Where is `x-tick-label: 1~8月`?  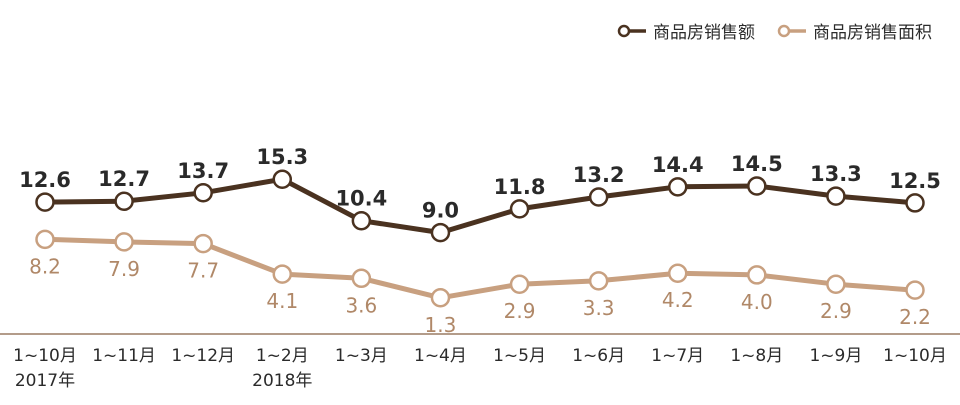
x-tick-label: 1~8月 is located at coordinates (756, 356).